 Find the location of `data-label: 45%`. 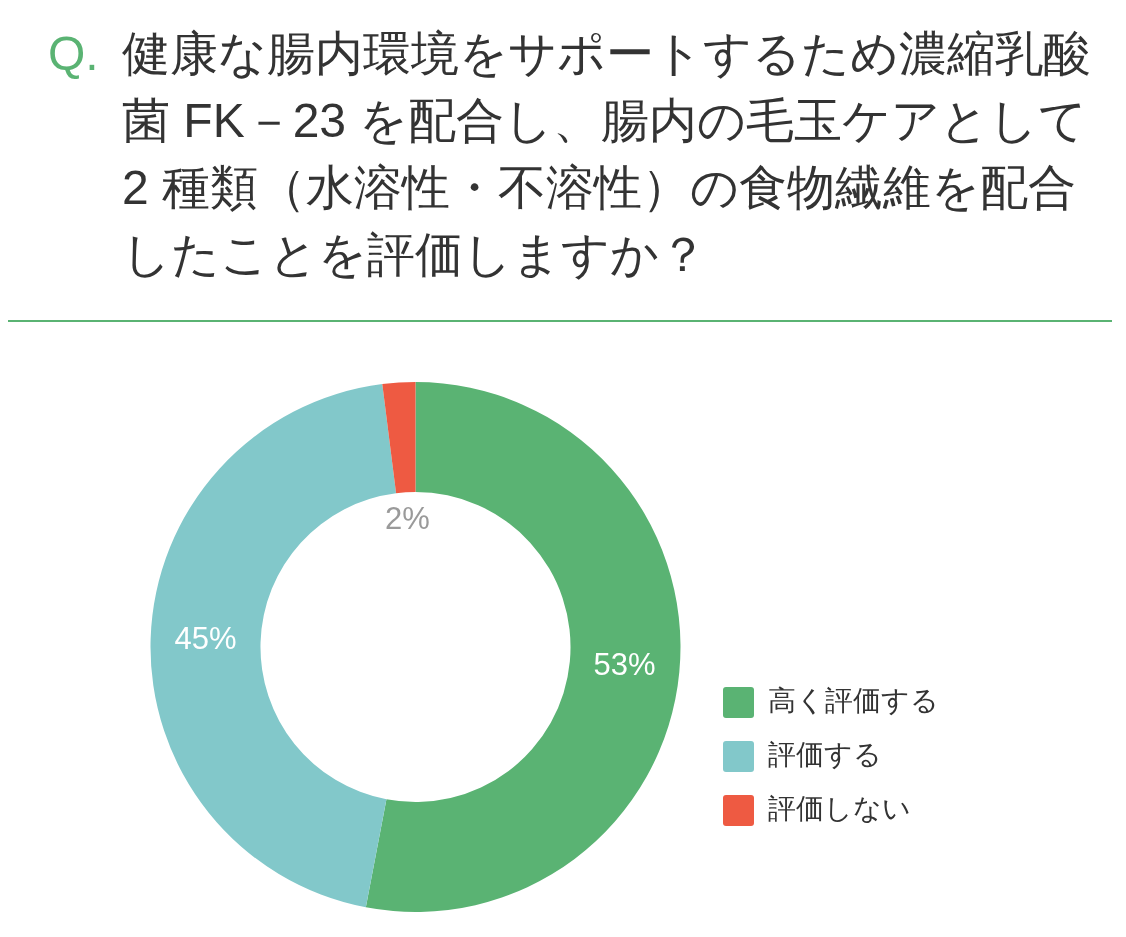

data-label: 45% is located at coordinates (205, 638).